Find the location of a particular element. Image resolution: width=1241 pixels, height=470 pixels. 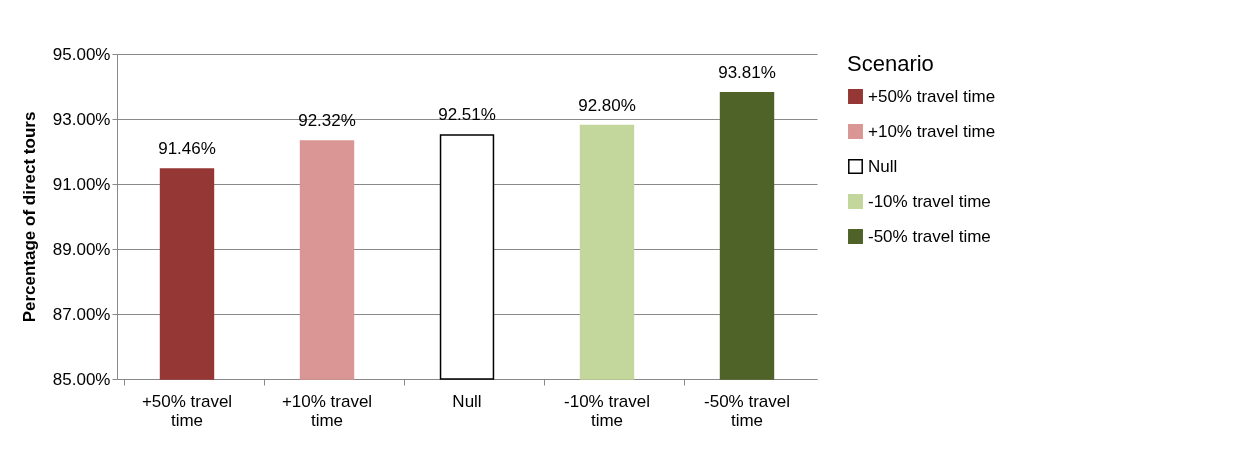

legend-label: Null is located at coordinates (883, 166).